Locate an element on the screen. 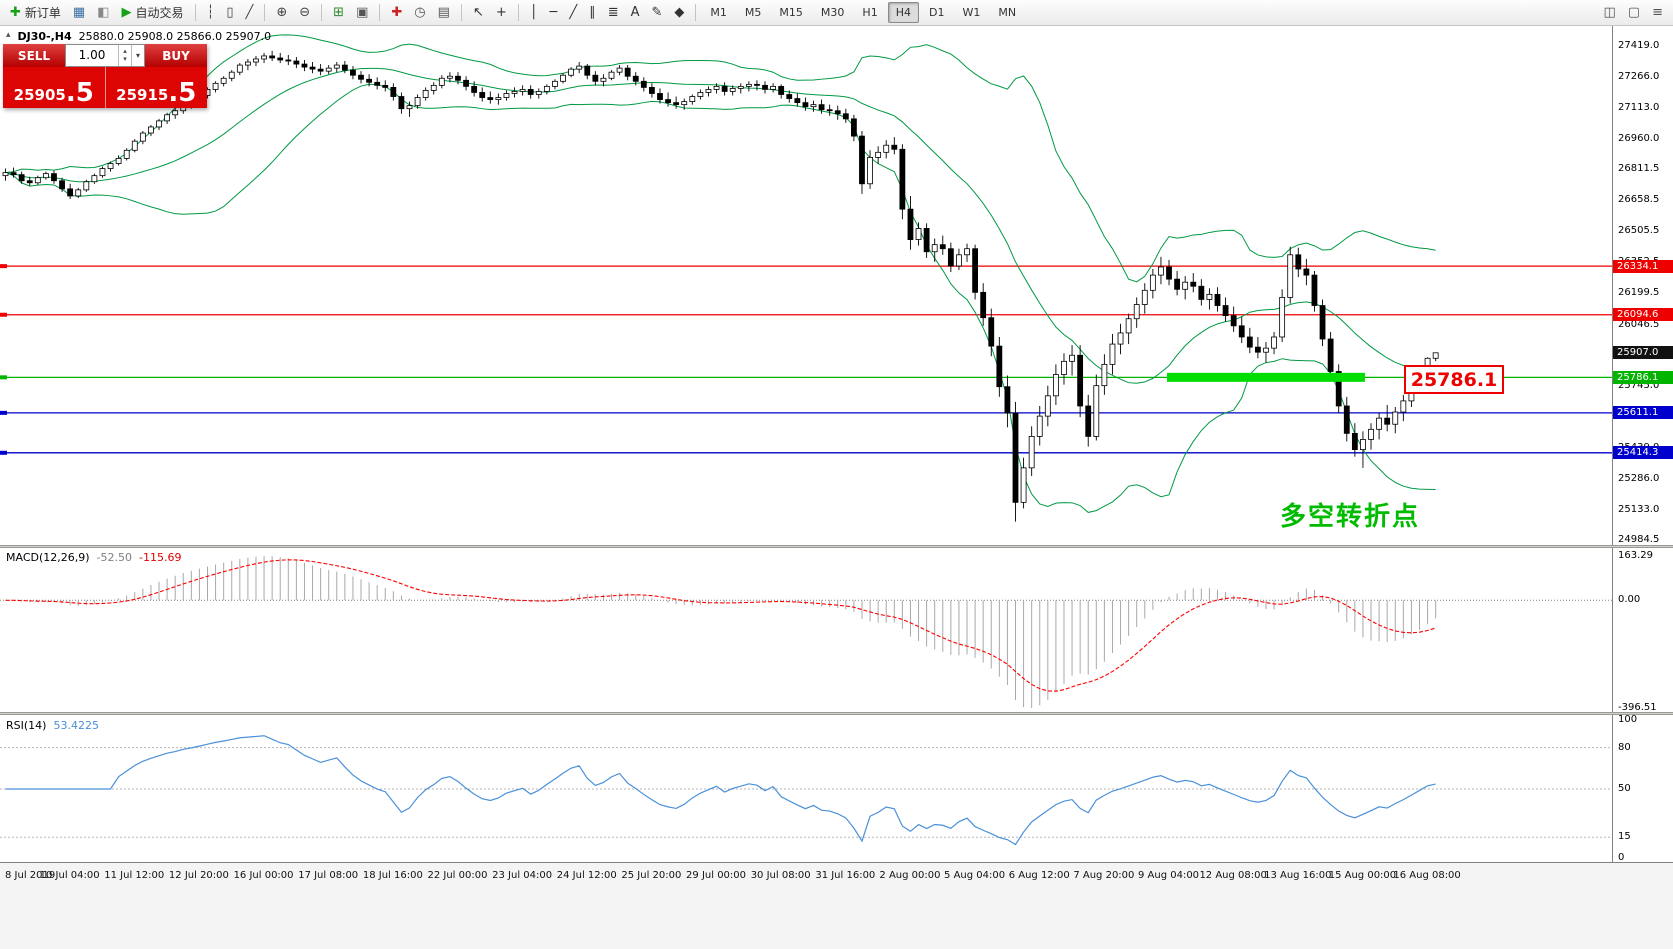 This screenshot has height=949, width=1673. zoom-out-button: ⊖ is located at coordinates (304, 12).